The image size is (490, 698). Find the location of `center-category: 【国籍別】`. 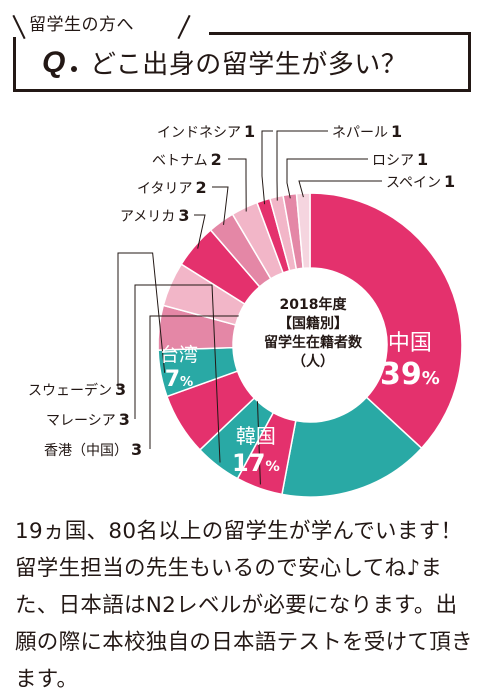

center-category: 【国籍別】 is located at coordinates (313, 324).